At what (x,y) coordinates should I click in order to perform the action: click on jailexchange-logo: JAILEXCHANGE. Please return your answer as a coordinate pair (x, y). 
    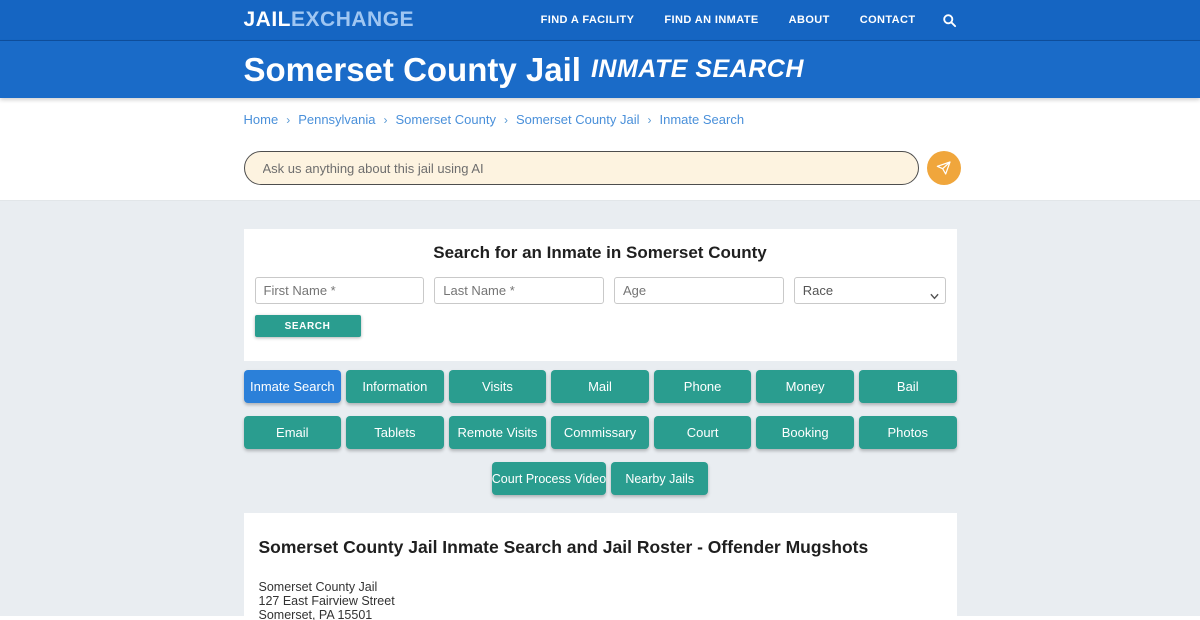
    Looking at the image, I should click on (329, 20).